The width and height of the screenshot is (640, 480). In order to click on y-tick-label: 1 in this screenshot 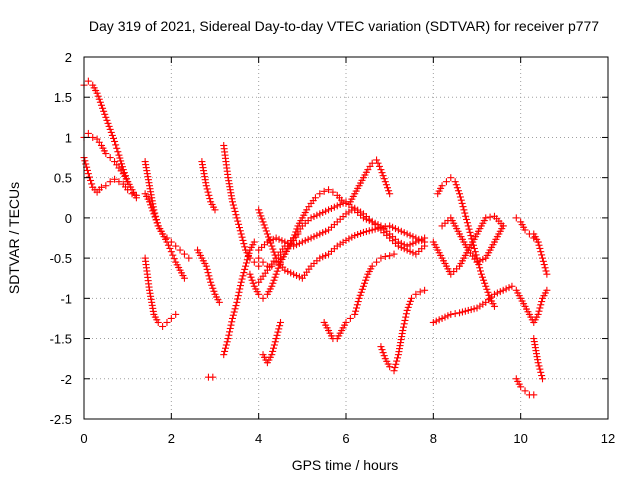, I will do `click(68, 137)`.